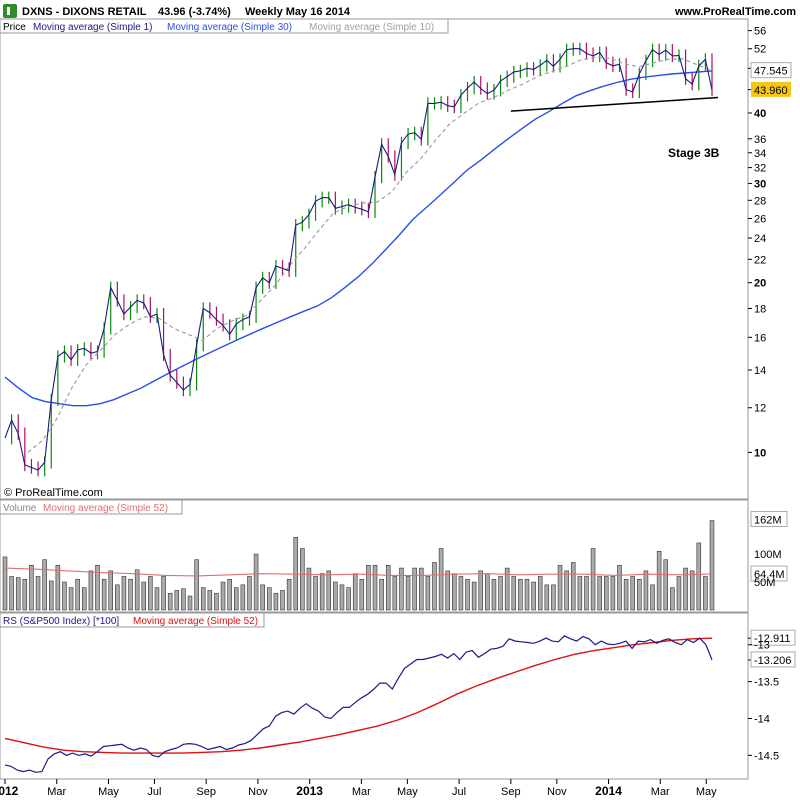  Describe the element at coordinates (768, 520) in the screenshot. I see `volume-axis-label: 162M` at that location.